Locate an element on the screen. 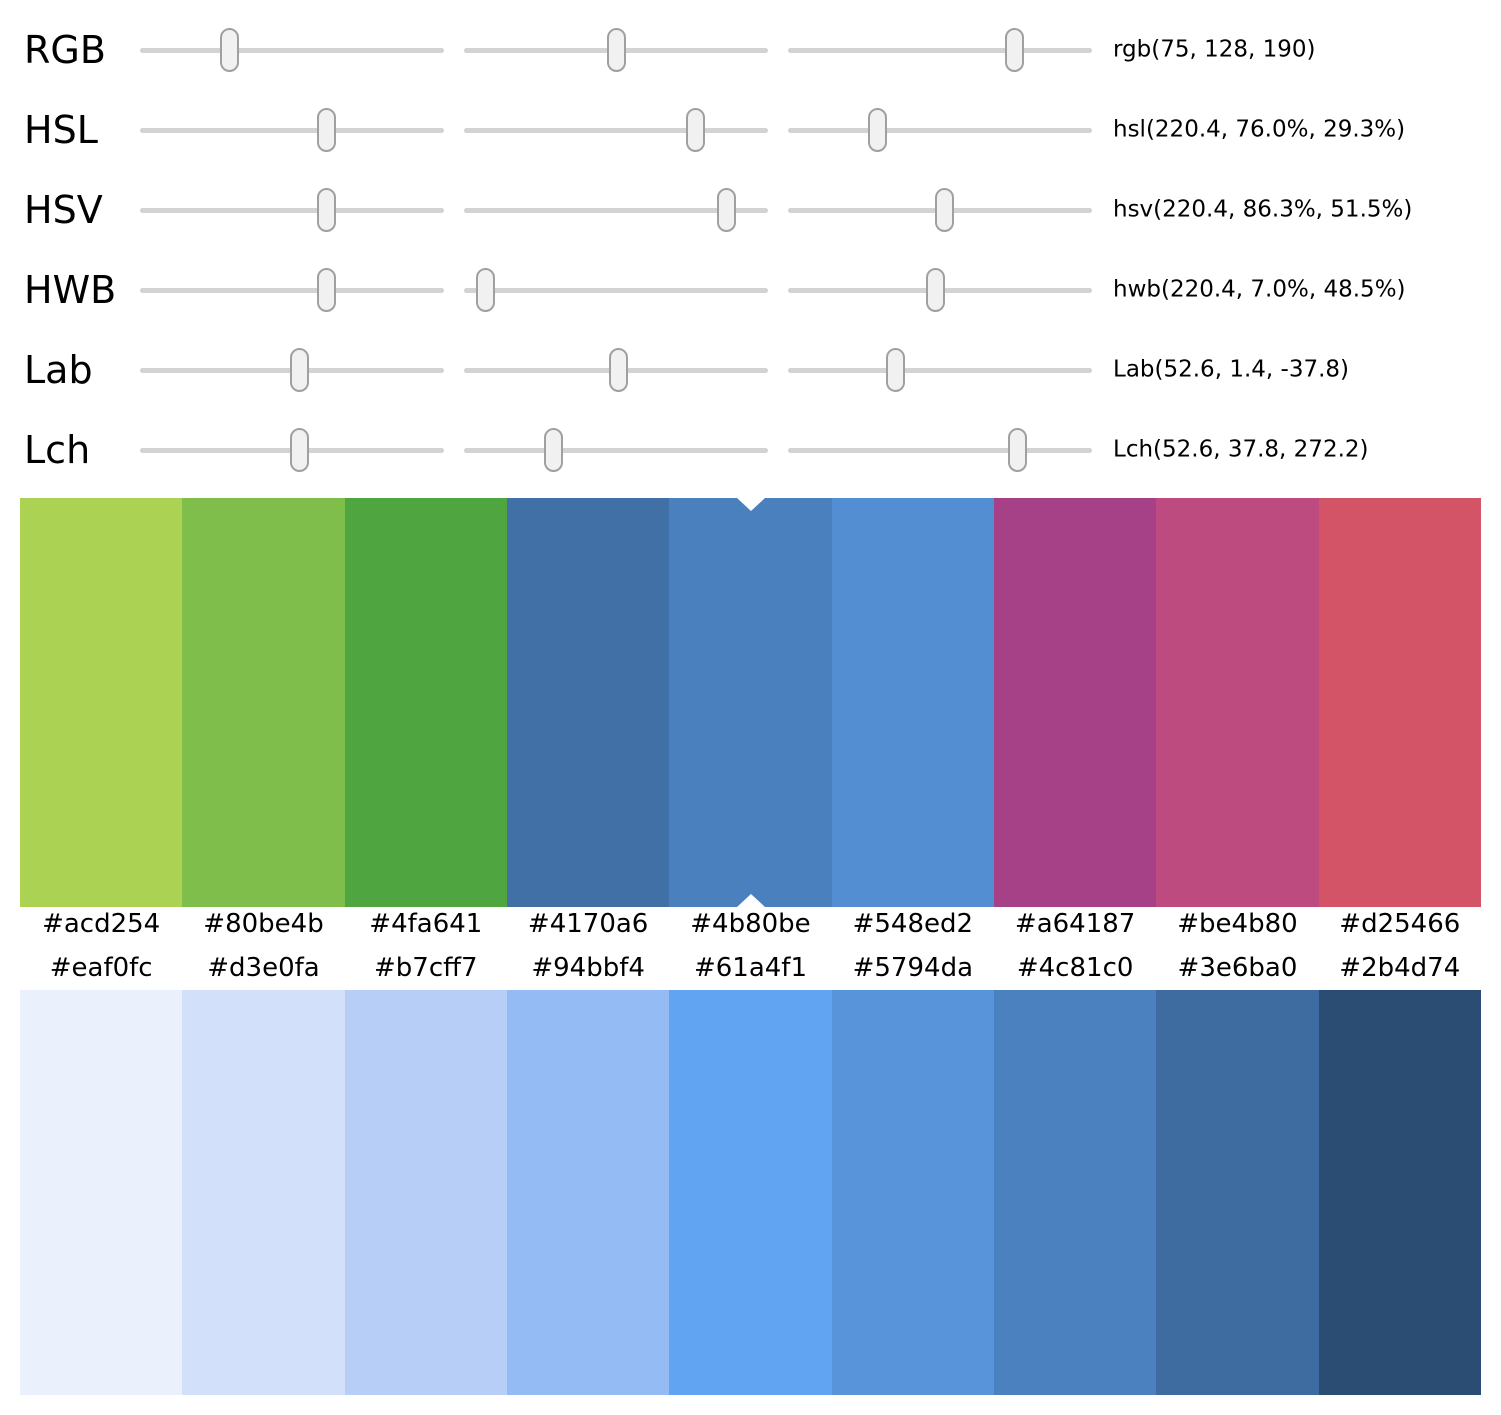 The width and height of the screenshot is (1501, 1415). lab-l-slider is located at coordinates (292, 370).